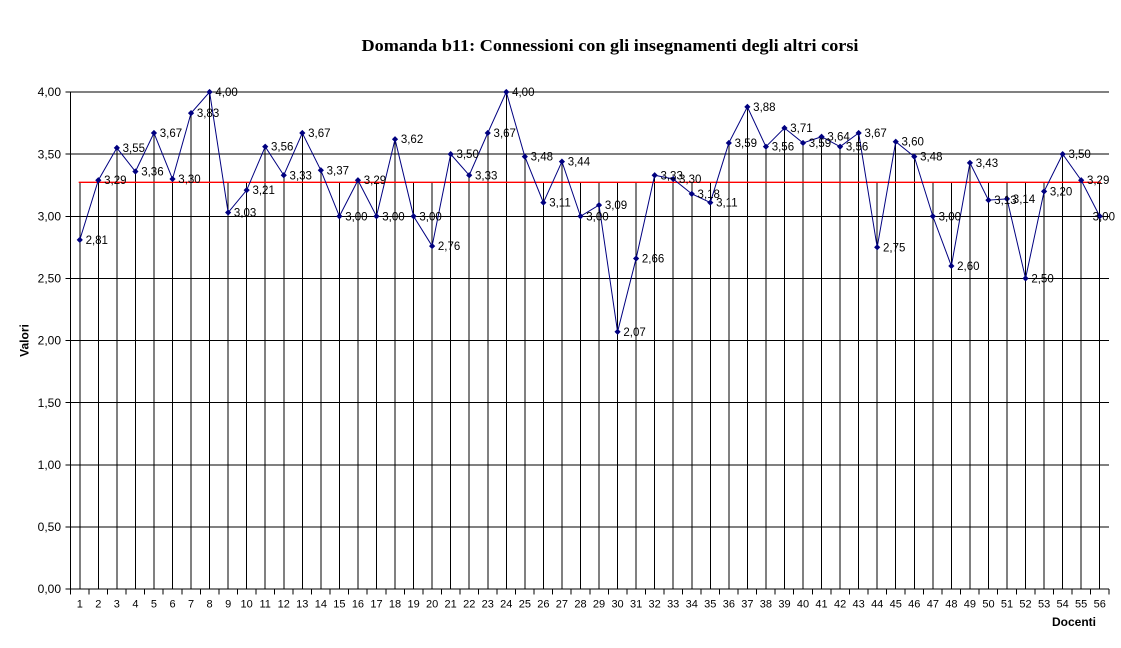  What do you see at coordinates (840, 605) in the screenshot?
I see `svg-text: 42` at bounding box center [840, 605].